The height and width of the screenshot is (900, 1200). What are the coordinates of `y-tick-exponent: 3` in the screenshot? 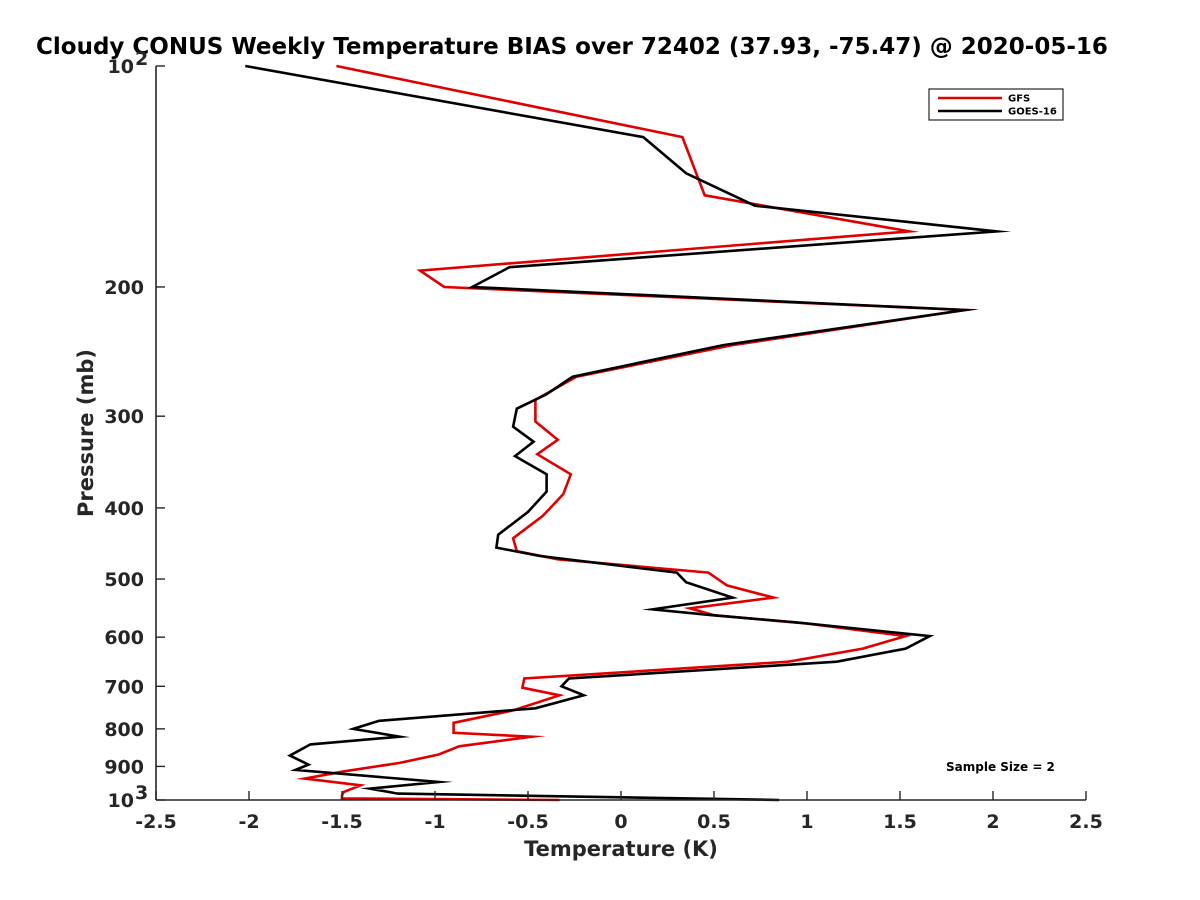 It's located at (141, 793).